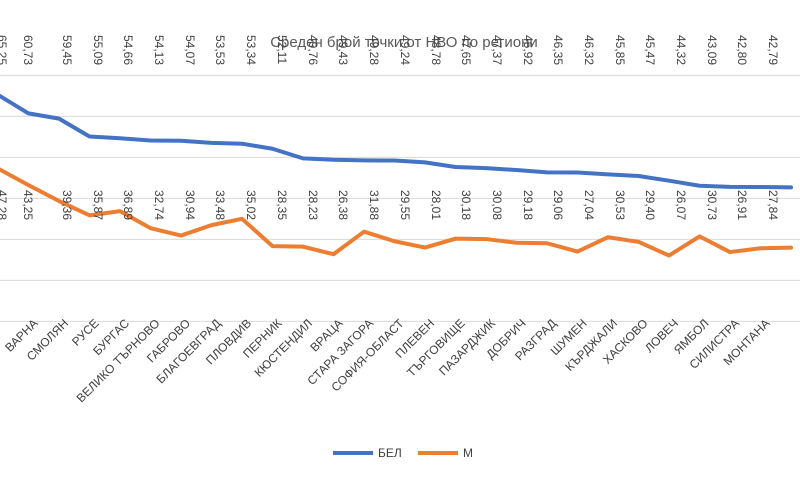  What do you see at coordinates (343, 50) in the screenshot?
I see `data-label-bel: 49,43` at bounding box center [343, 50].